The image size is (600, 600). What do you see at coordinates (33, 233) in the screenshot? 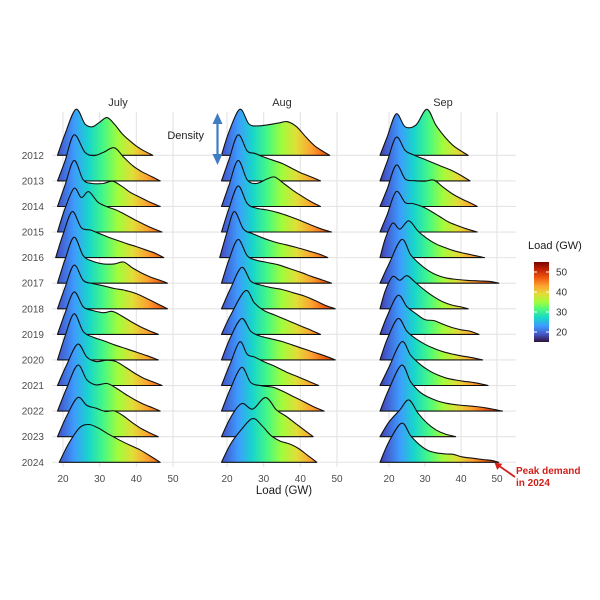
I see `year-label-2015: 2015` at bounding box center [33, 233].